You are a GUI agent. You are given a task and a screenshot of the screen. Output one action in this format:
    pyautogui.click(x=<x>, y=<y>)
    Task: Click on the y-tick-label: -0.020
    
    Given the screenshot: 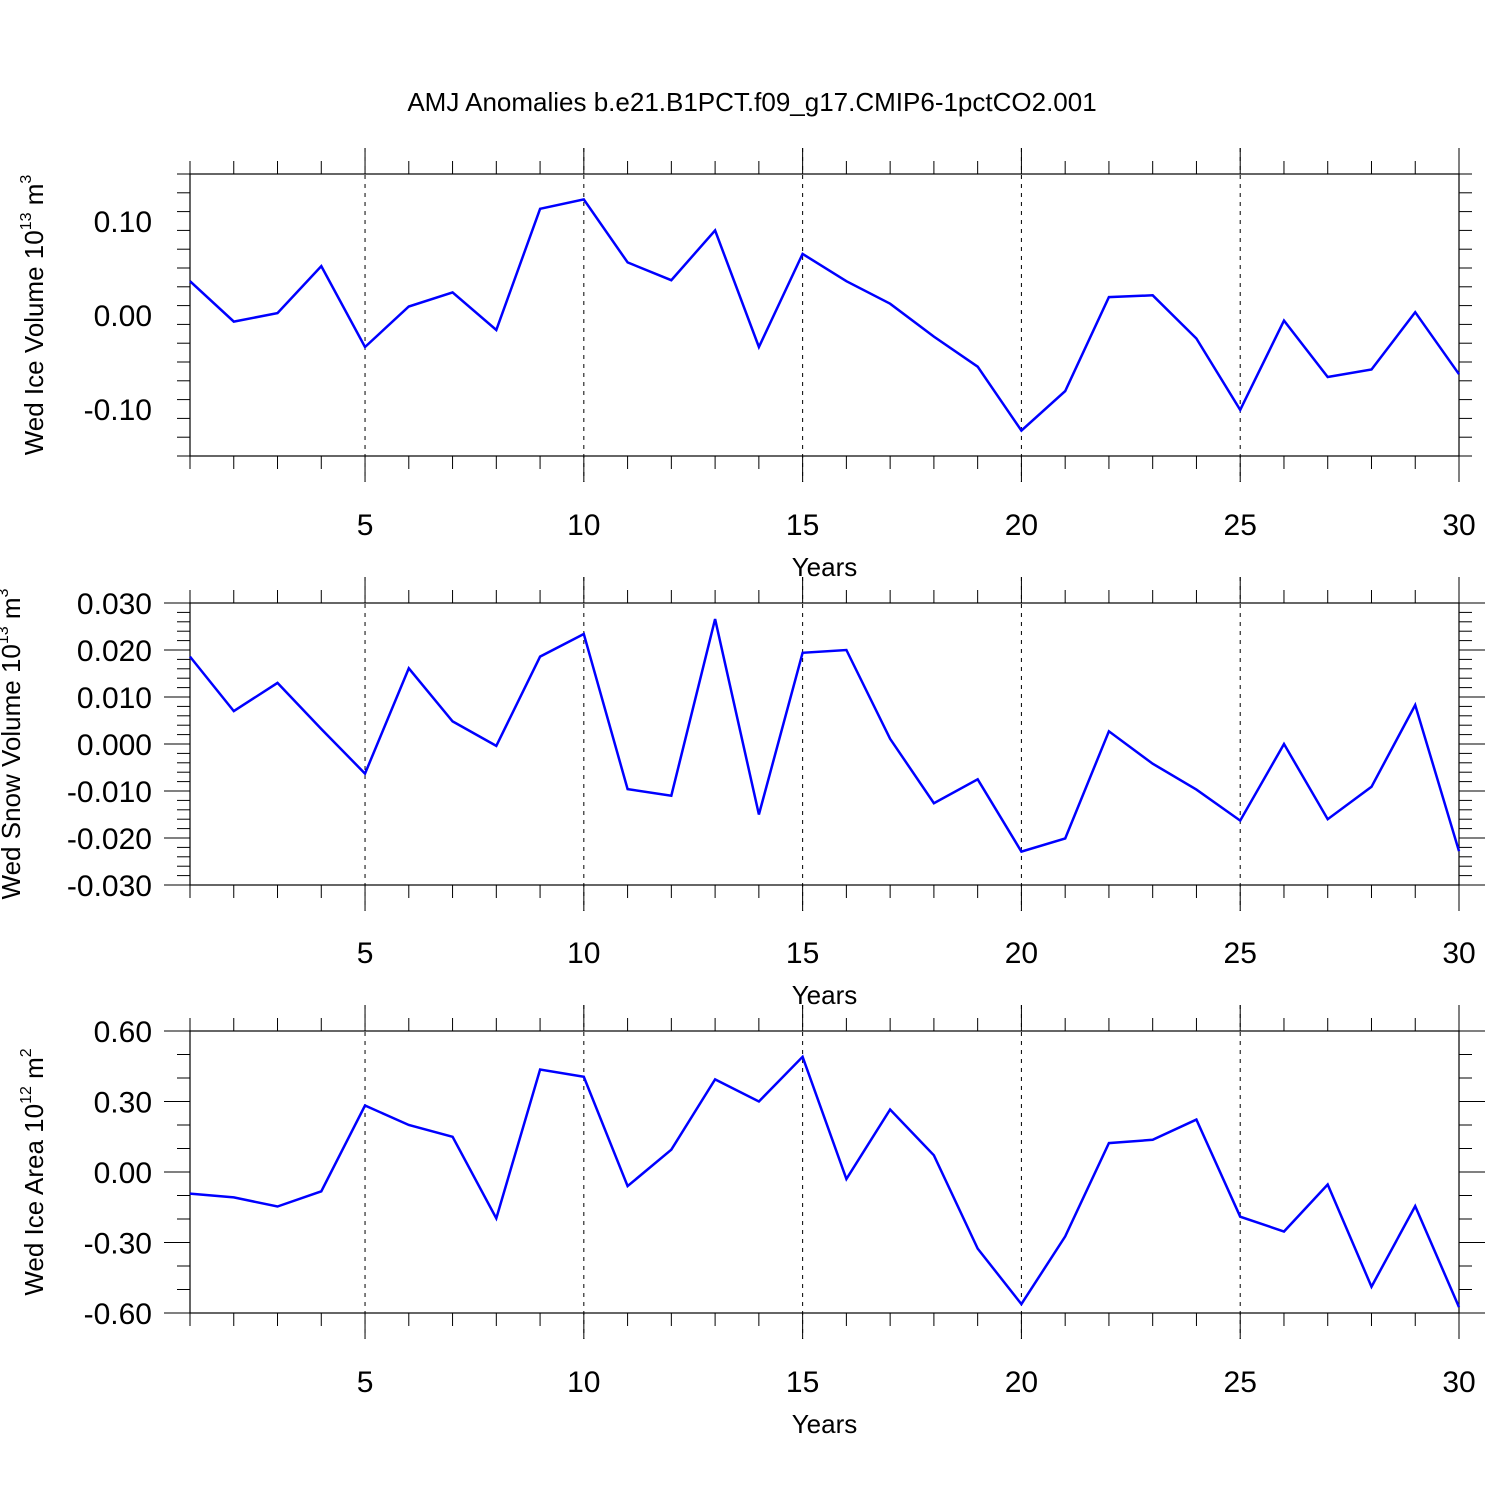 What is the action you would take?
    pyautogui.click(x=109, y=839)
    